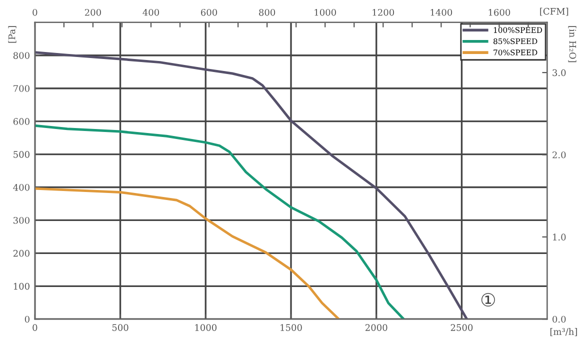 This screenshot has width=582, height=345. Describe the element at coordinates (383, 12) in the screenshot. I see `x2-tick-label: 1200` at that location.